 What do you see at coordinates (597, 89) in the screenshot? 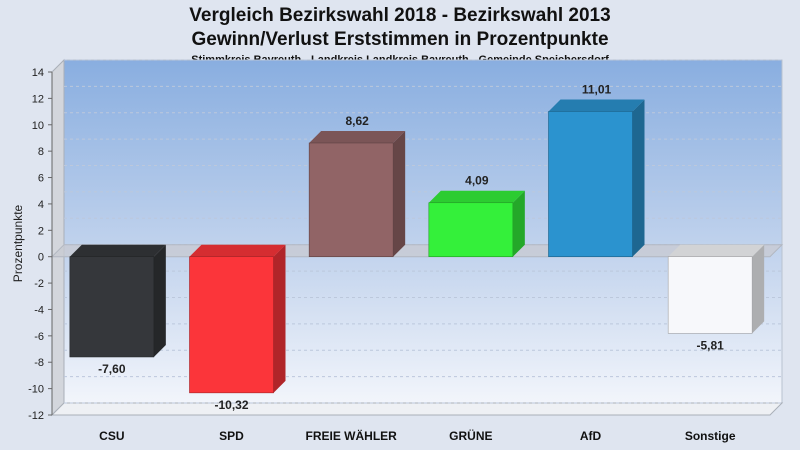
I see `value-label: 11,01` at bounding box center [597, 89].